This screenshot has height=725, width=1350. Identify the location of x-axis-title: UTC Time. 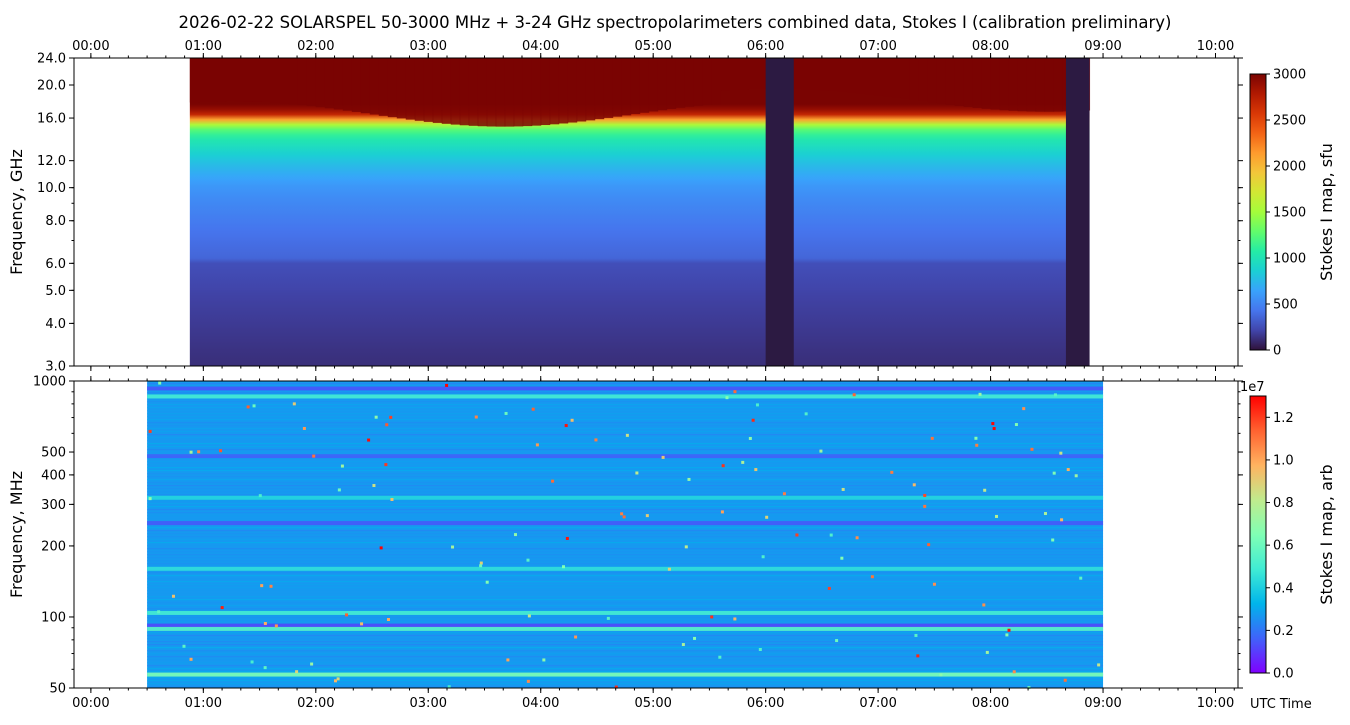
(1281, 704).